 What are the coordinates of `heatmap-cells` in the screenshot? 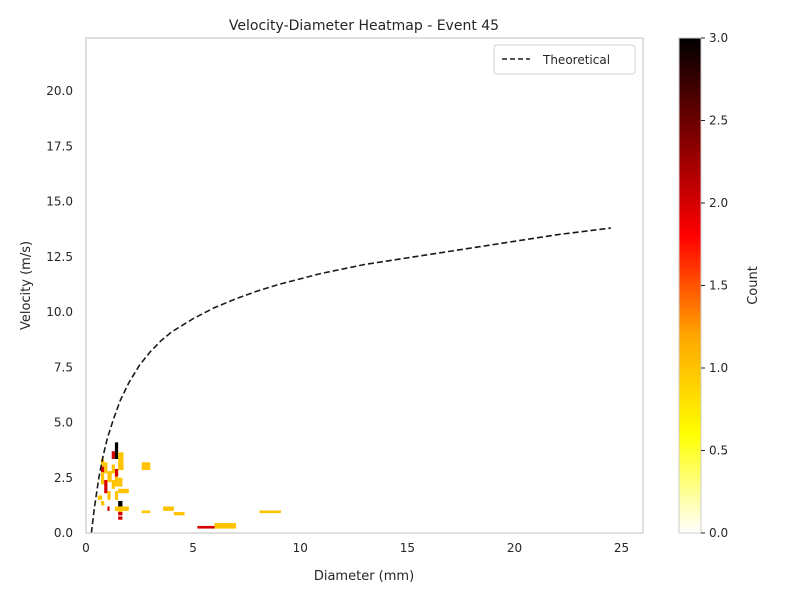 It's located at (189, 485).